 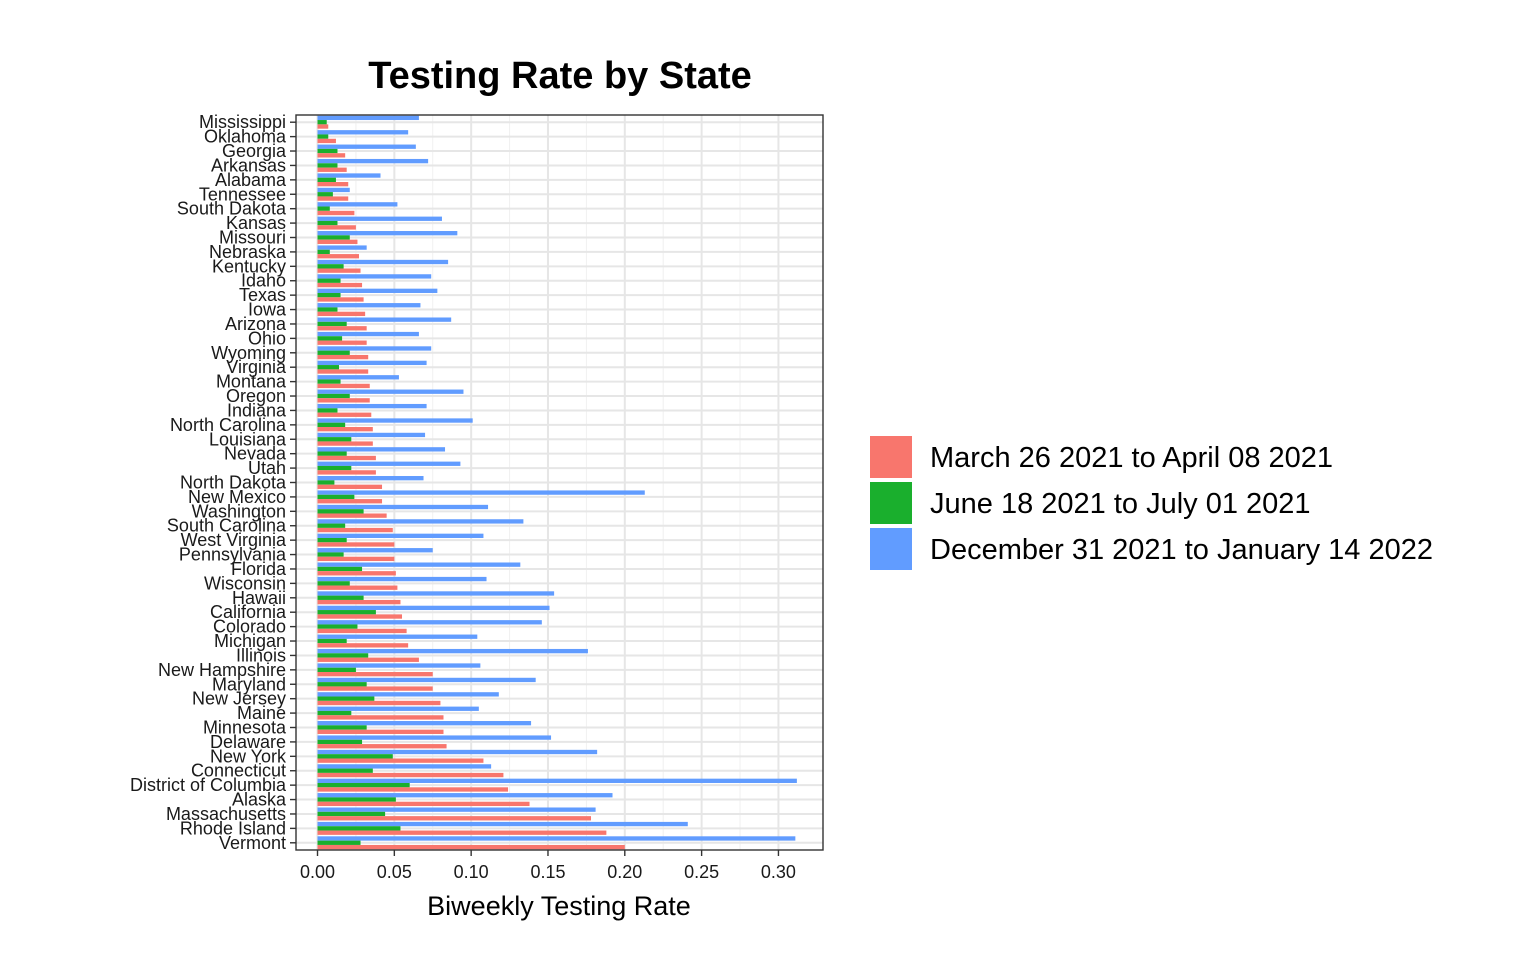 I want to click on legend-label: December 31 2021 to January 14 2022, so click(x=1181, y=550).